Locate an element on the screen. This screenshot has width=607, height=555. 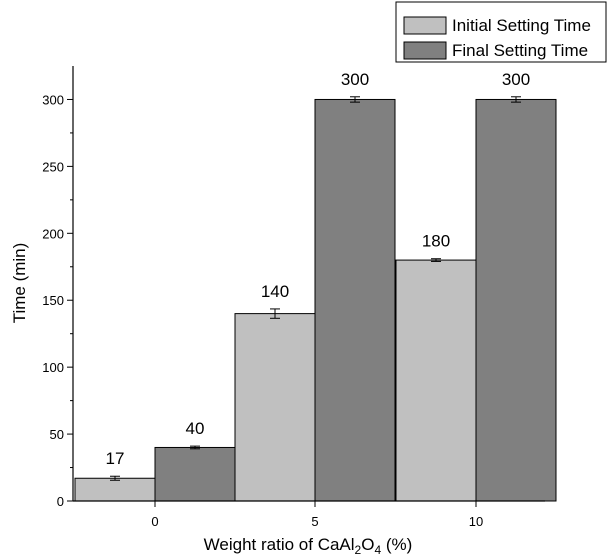
legend: Initial Setting Time Final Setting Time is located at coordinates (501, 32).